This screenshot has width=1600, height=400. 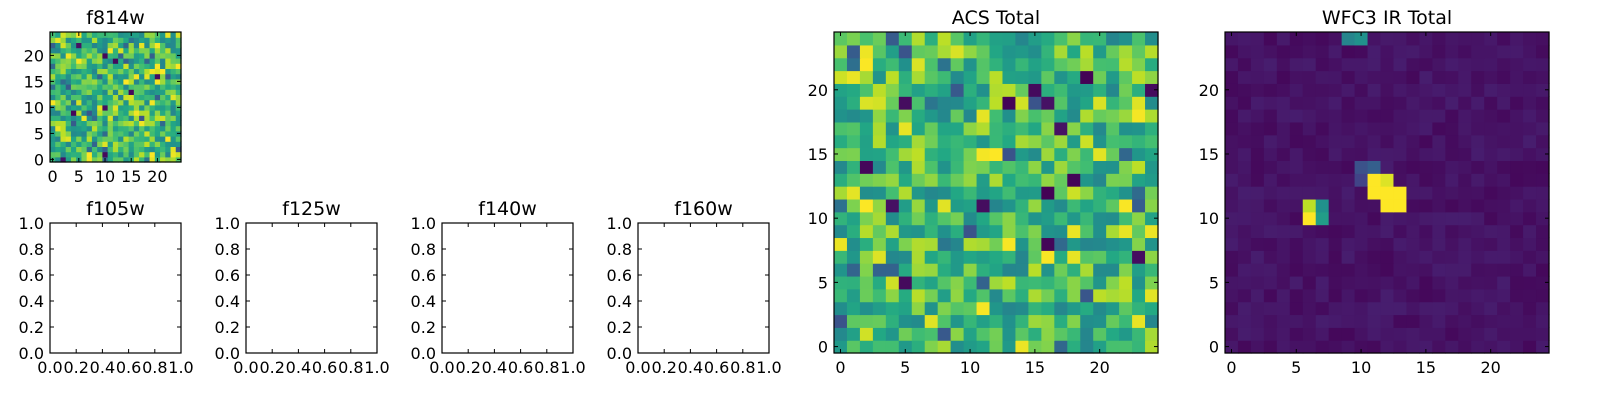 What do you see at coordinates (53, 176) in the screenshot?
I see `x-tick-label: 0` at bounding box center [53, 176].